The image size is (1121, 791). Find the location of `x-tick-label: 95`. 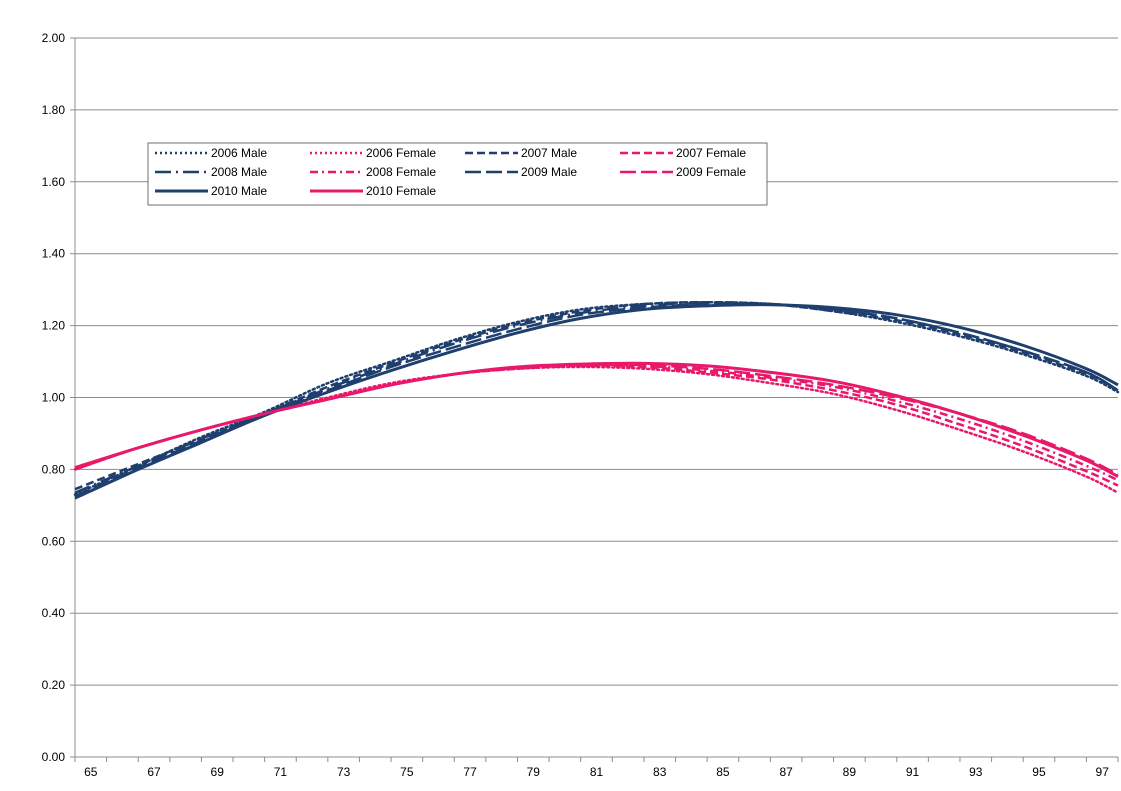

x-tick-label: 95 is located at coordinates (1039, 772).